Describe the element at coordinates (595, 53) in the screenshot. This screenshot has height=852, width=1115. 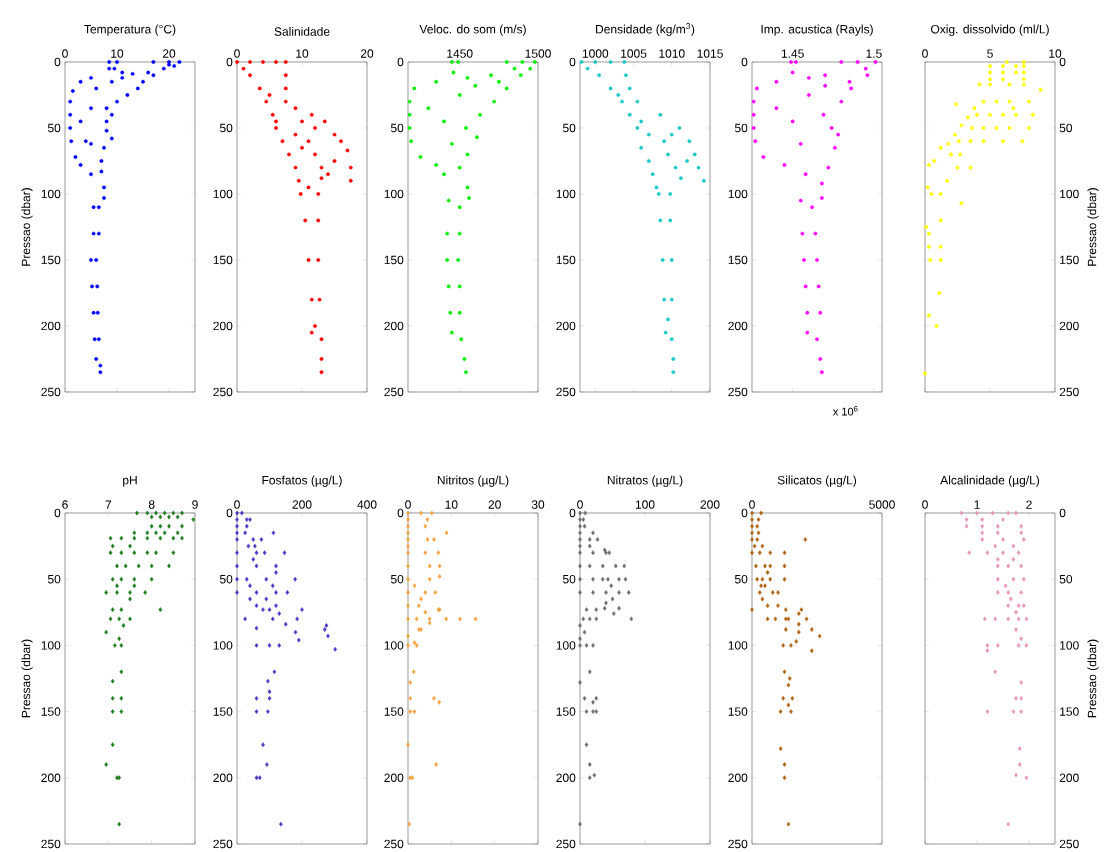
I see `x-tick-label: 1000` at that location.